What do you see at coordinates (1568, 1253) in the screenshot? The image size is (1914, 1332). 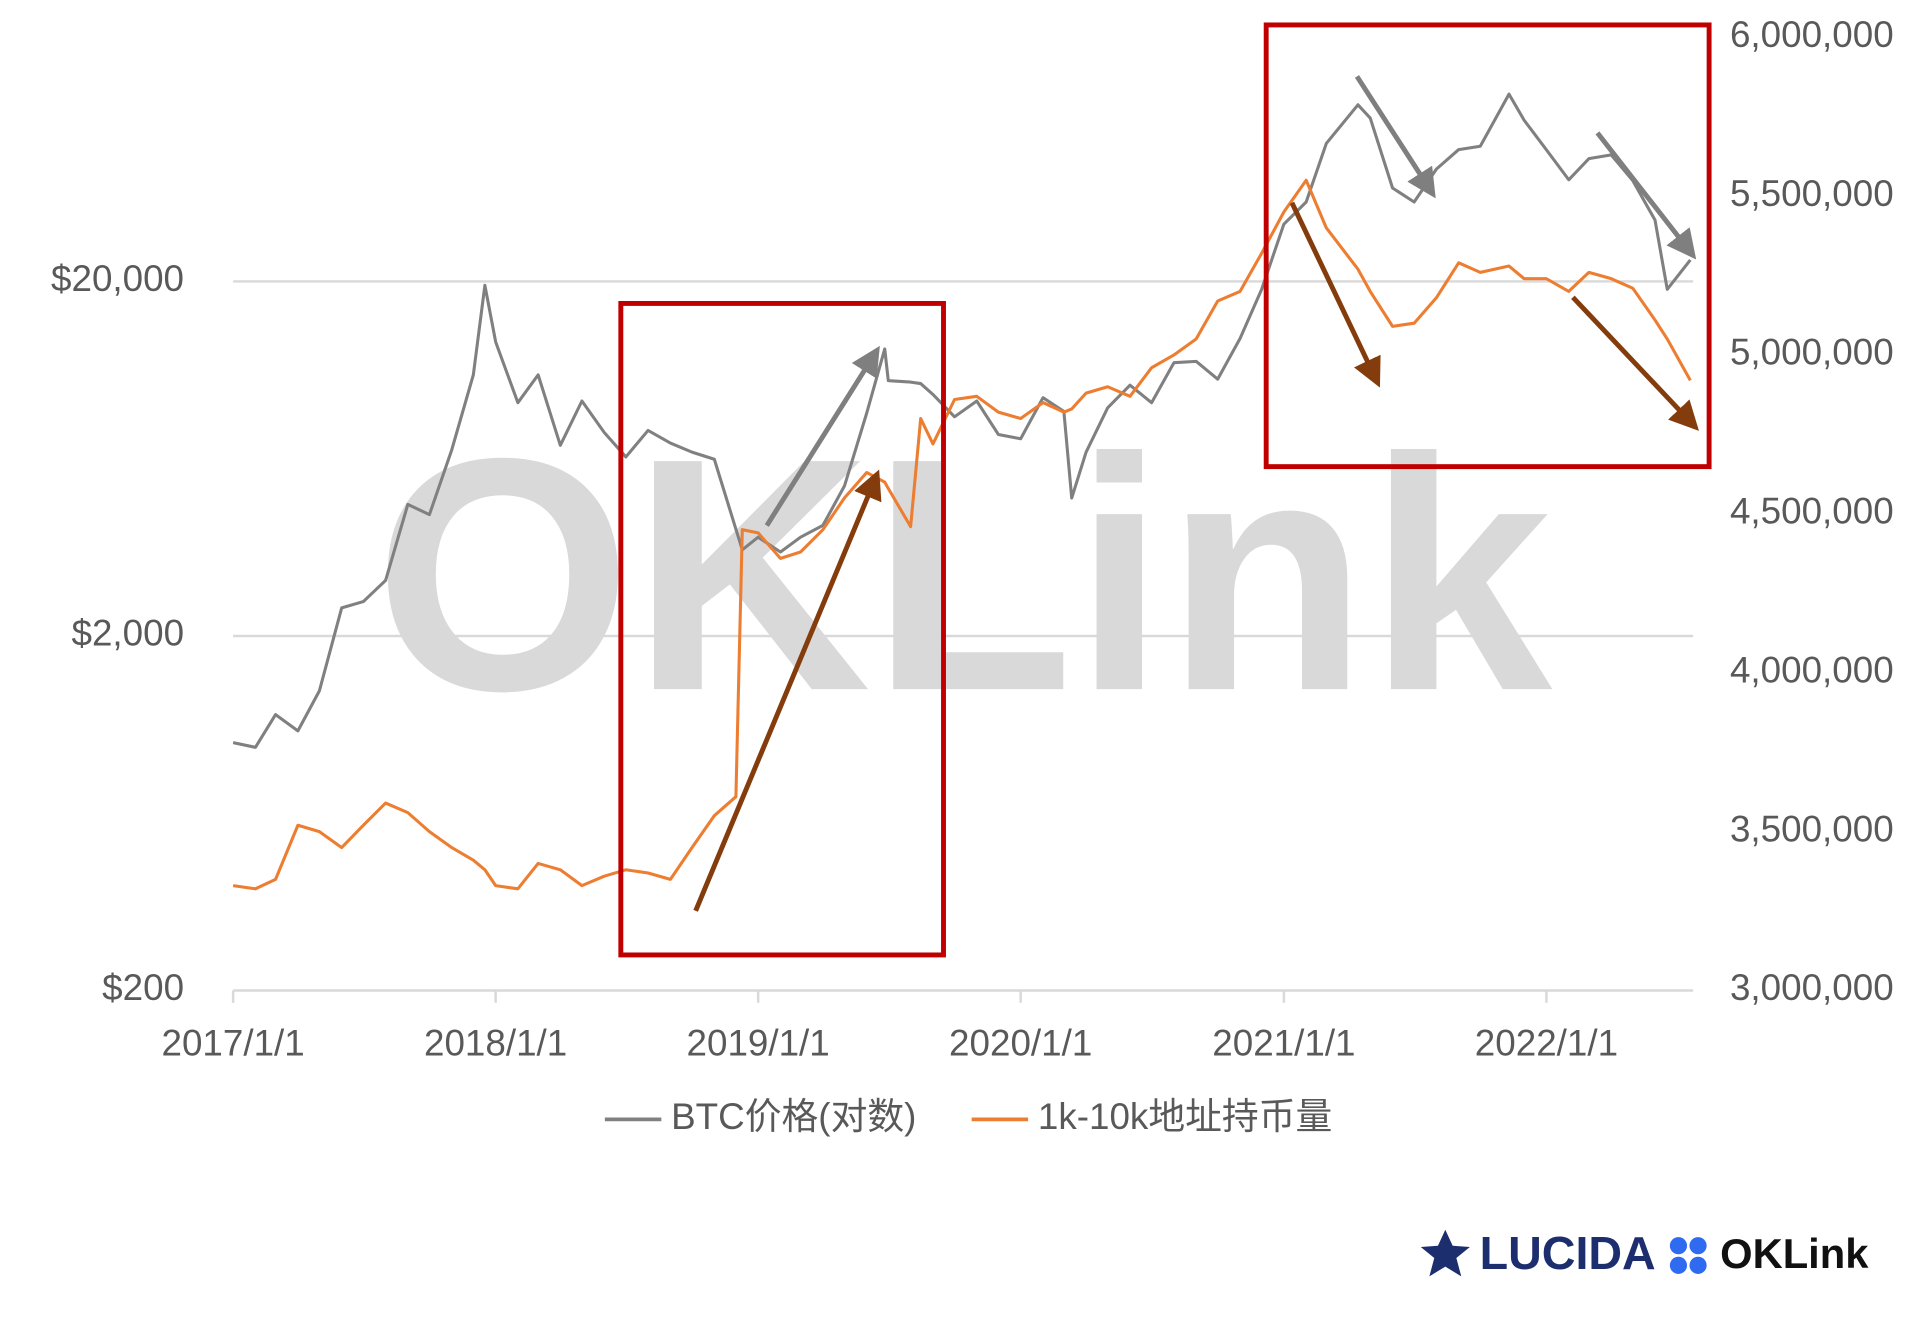 I see `logo-text: LUCIDA` at bounding box center [1568, 1253].